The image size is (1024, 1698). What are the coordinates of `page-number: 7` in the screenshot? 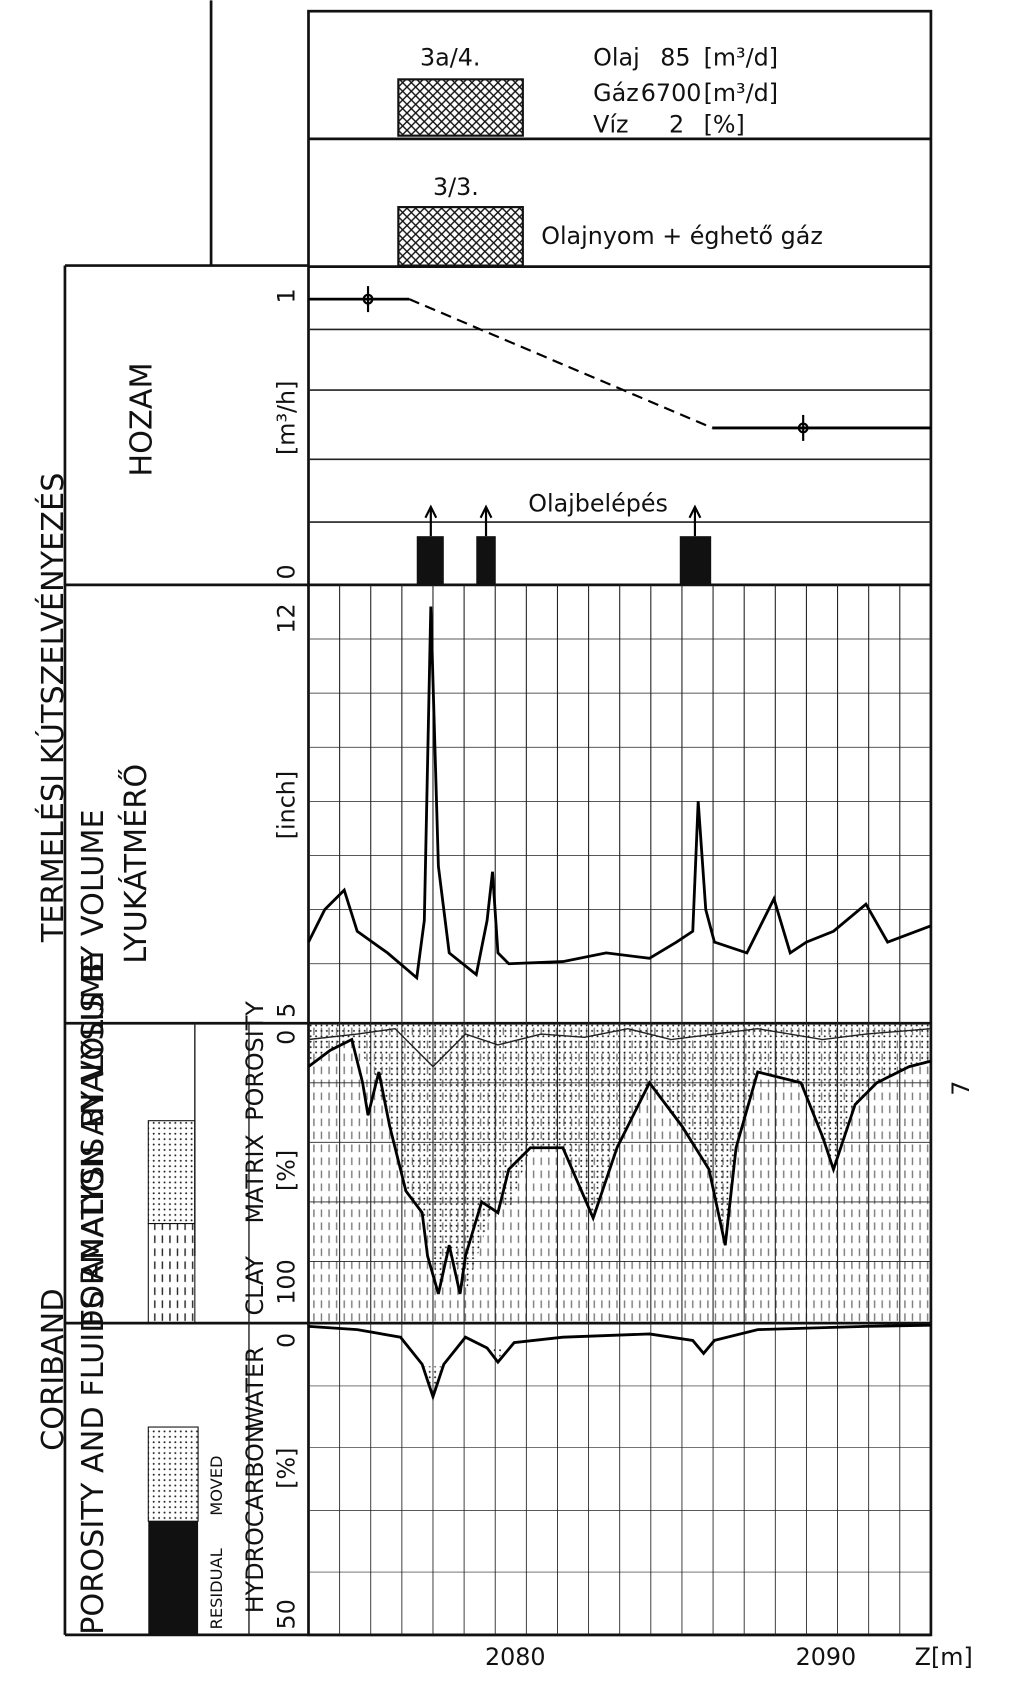 It's located at (961, 1088).